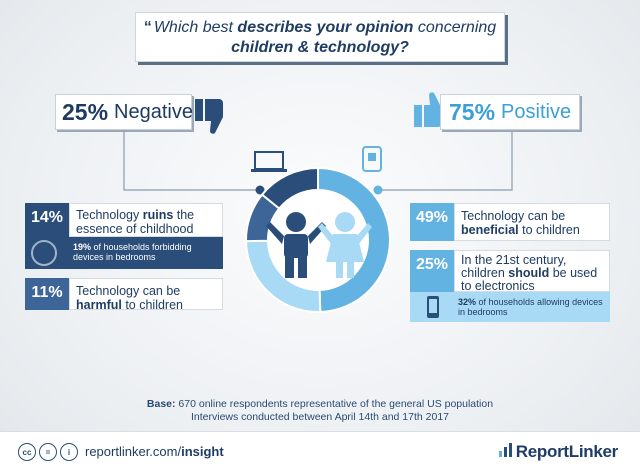 The width and height of the screenshot is (640, 471). What do you see at coordinates (27, 452) in the screenshot?
I see `cc-icon: cc` at bounding box center [27, 452].